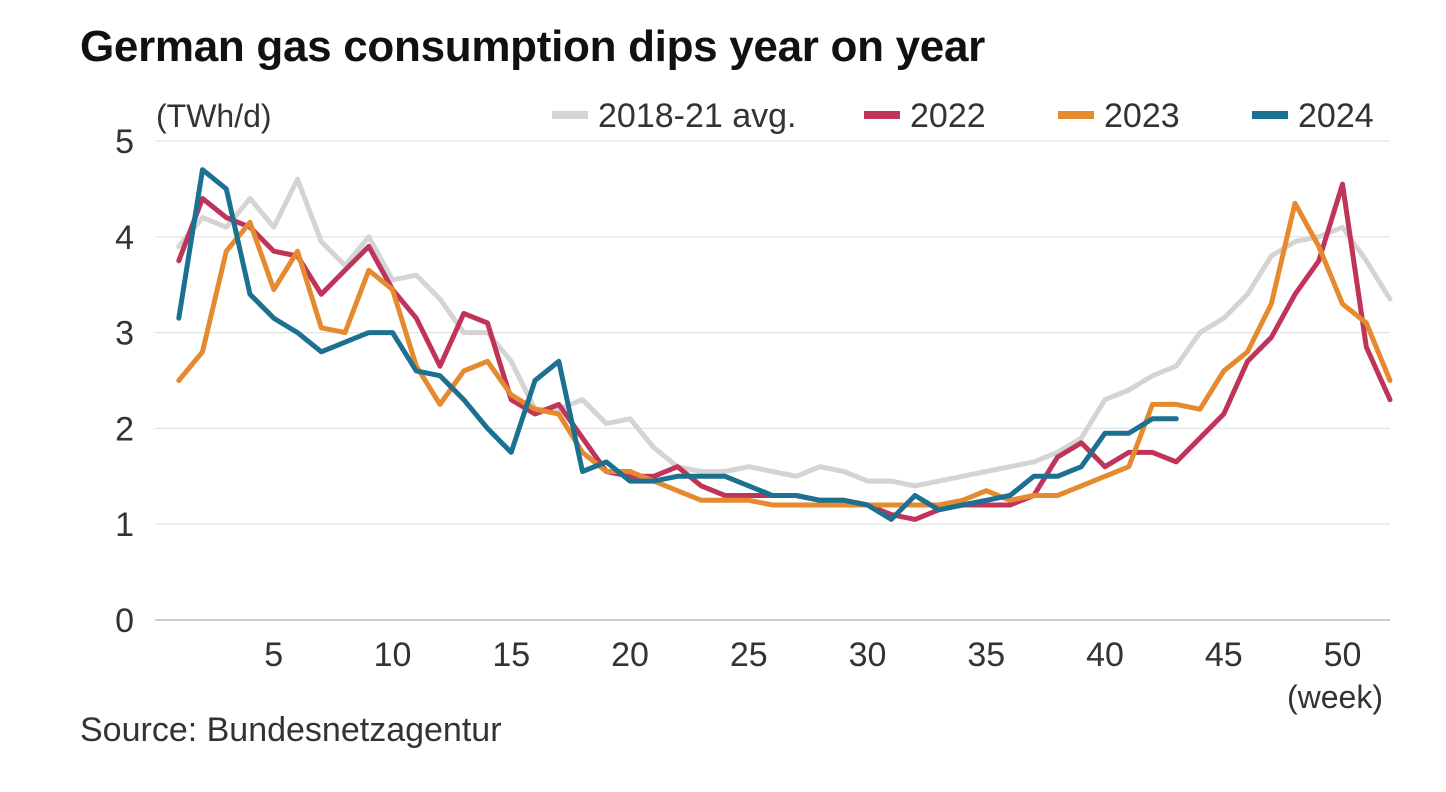 This screenshot has height=792, width=1446. I want to click on x-tick-label: 20, so click(630, 655).